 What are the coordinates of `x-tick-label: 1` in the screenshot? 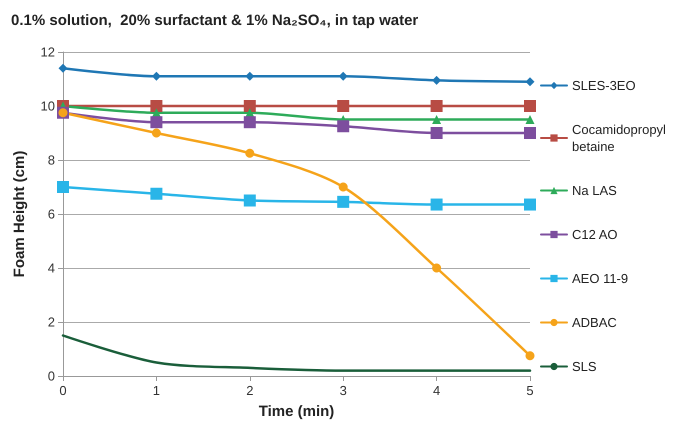 It's located at (156, 390).